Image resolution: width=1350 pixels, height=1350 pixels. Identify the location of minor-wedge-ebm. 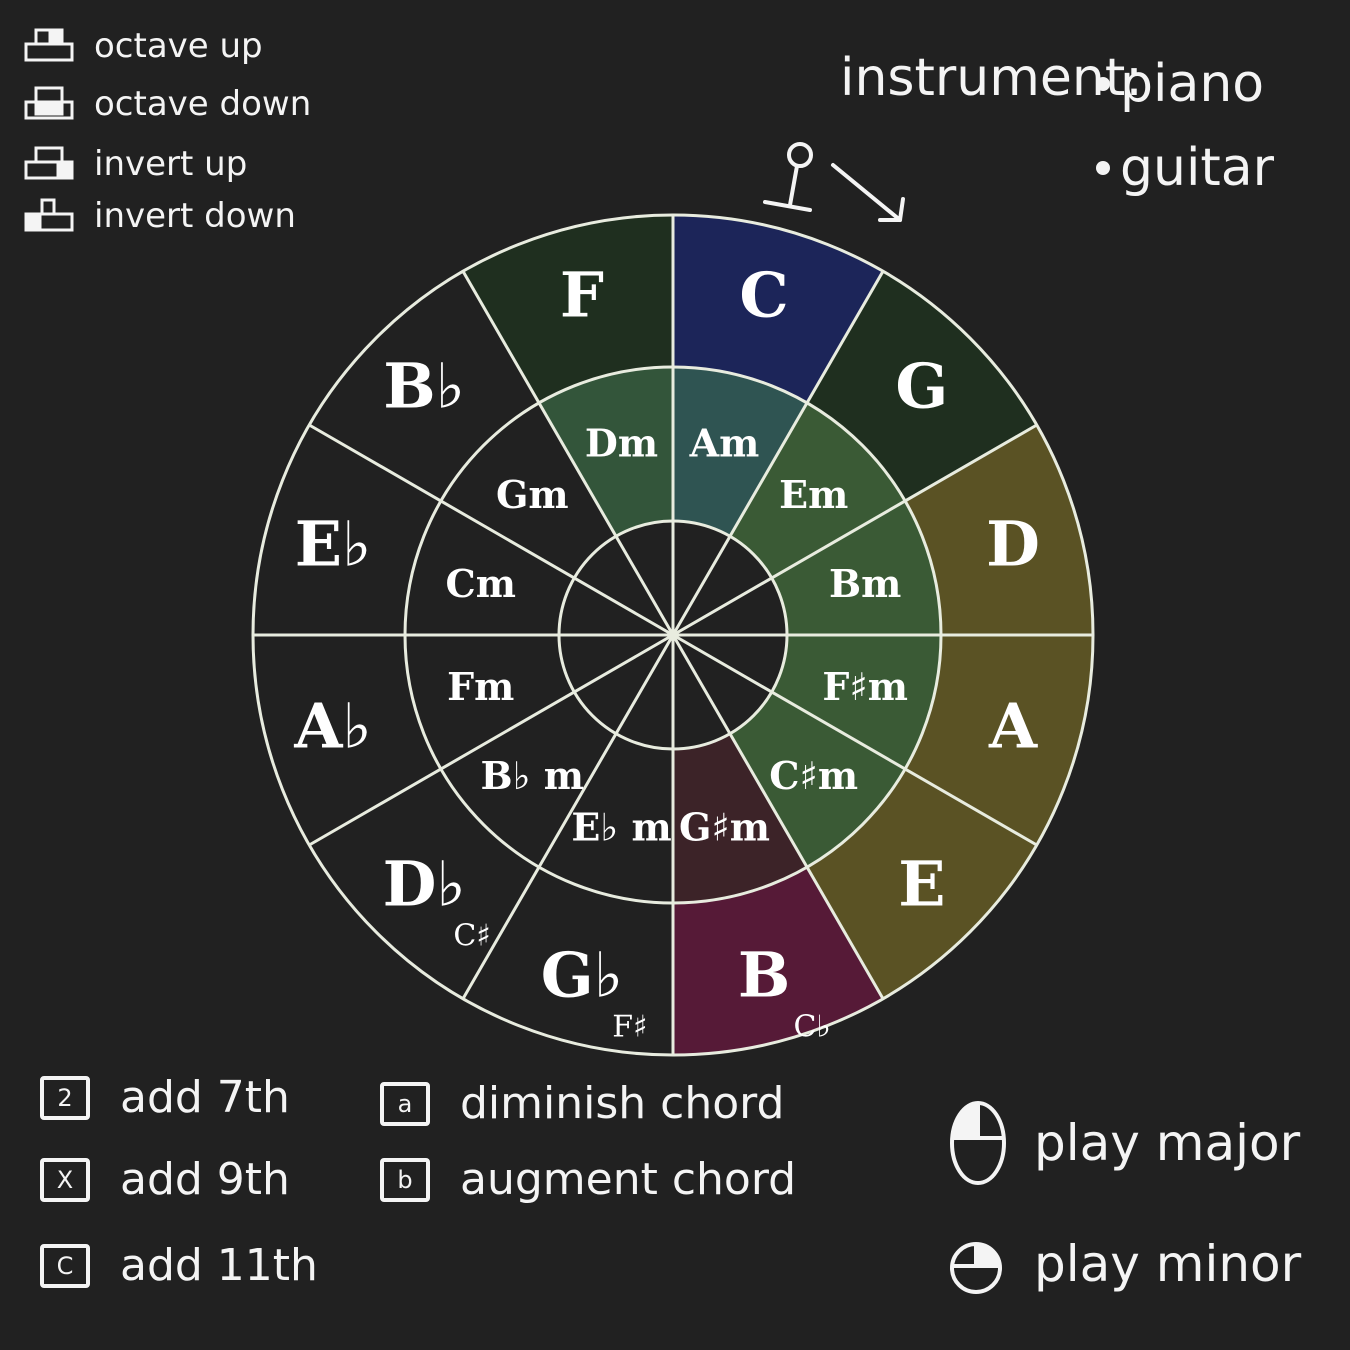
(606, 818).